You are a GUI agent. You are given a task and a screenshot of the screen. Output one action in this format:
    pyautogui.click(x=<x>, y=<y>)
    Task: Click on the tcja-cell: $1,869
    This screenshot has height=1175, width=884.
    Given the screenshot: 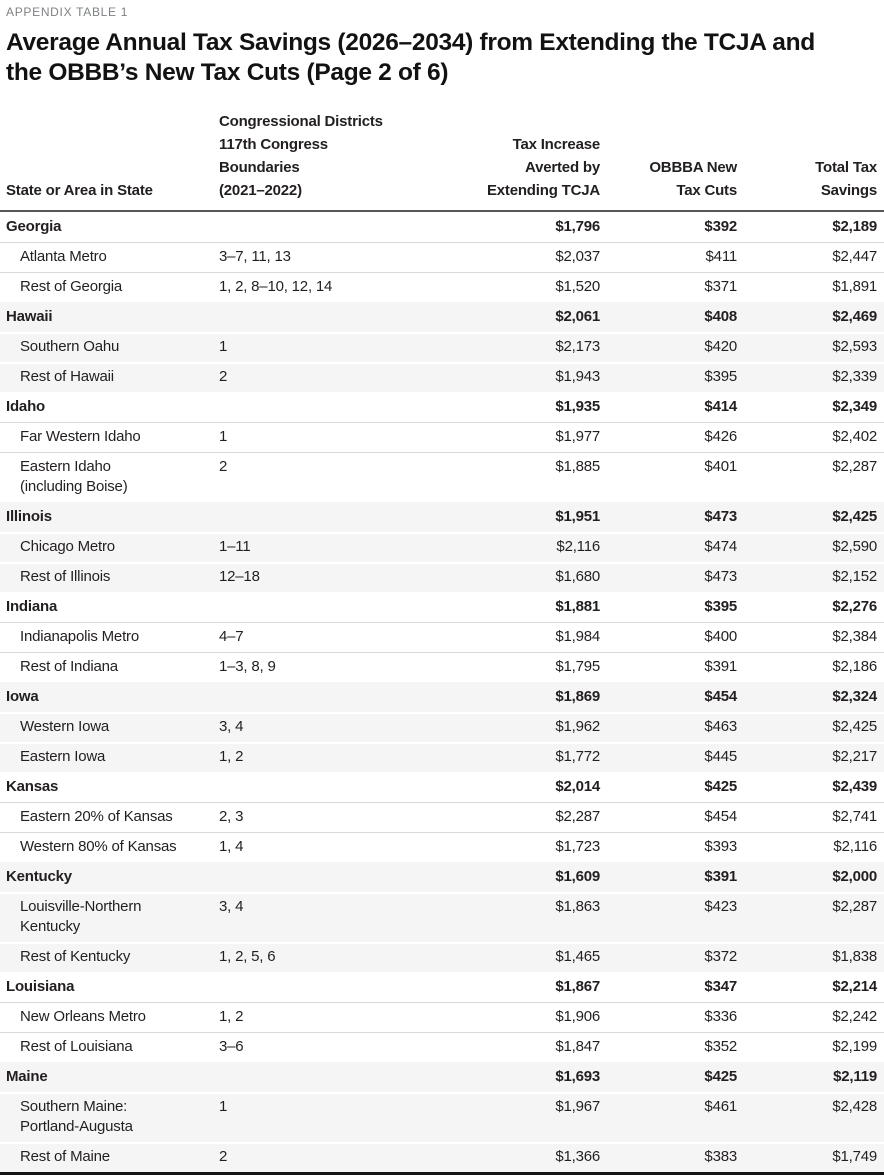 What is the action you would take?
    pyautogui.click(x=577, y=696)
    